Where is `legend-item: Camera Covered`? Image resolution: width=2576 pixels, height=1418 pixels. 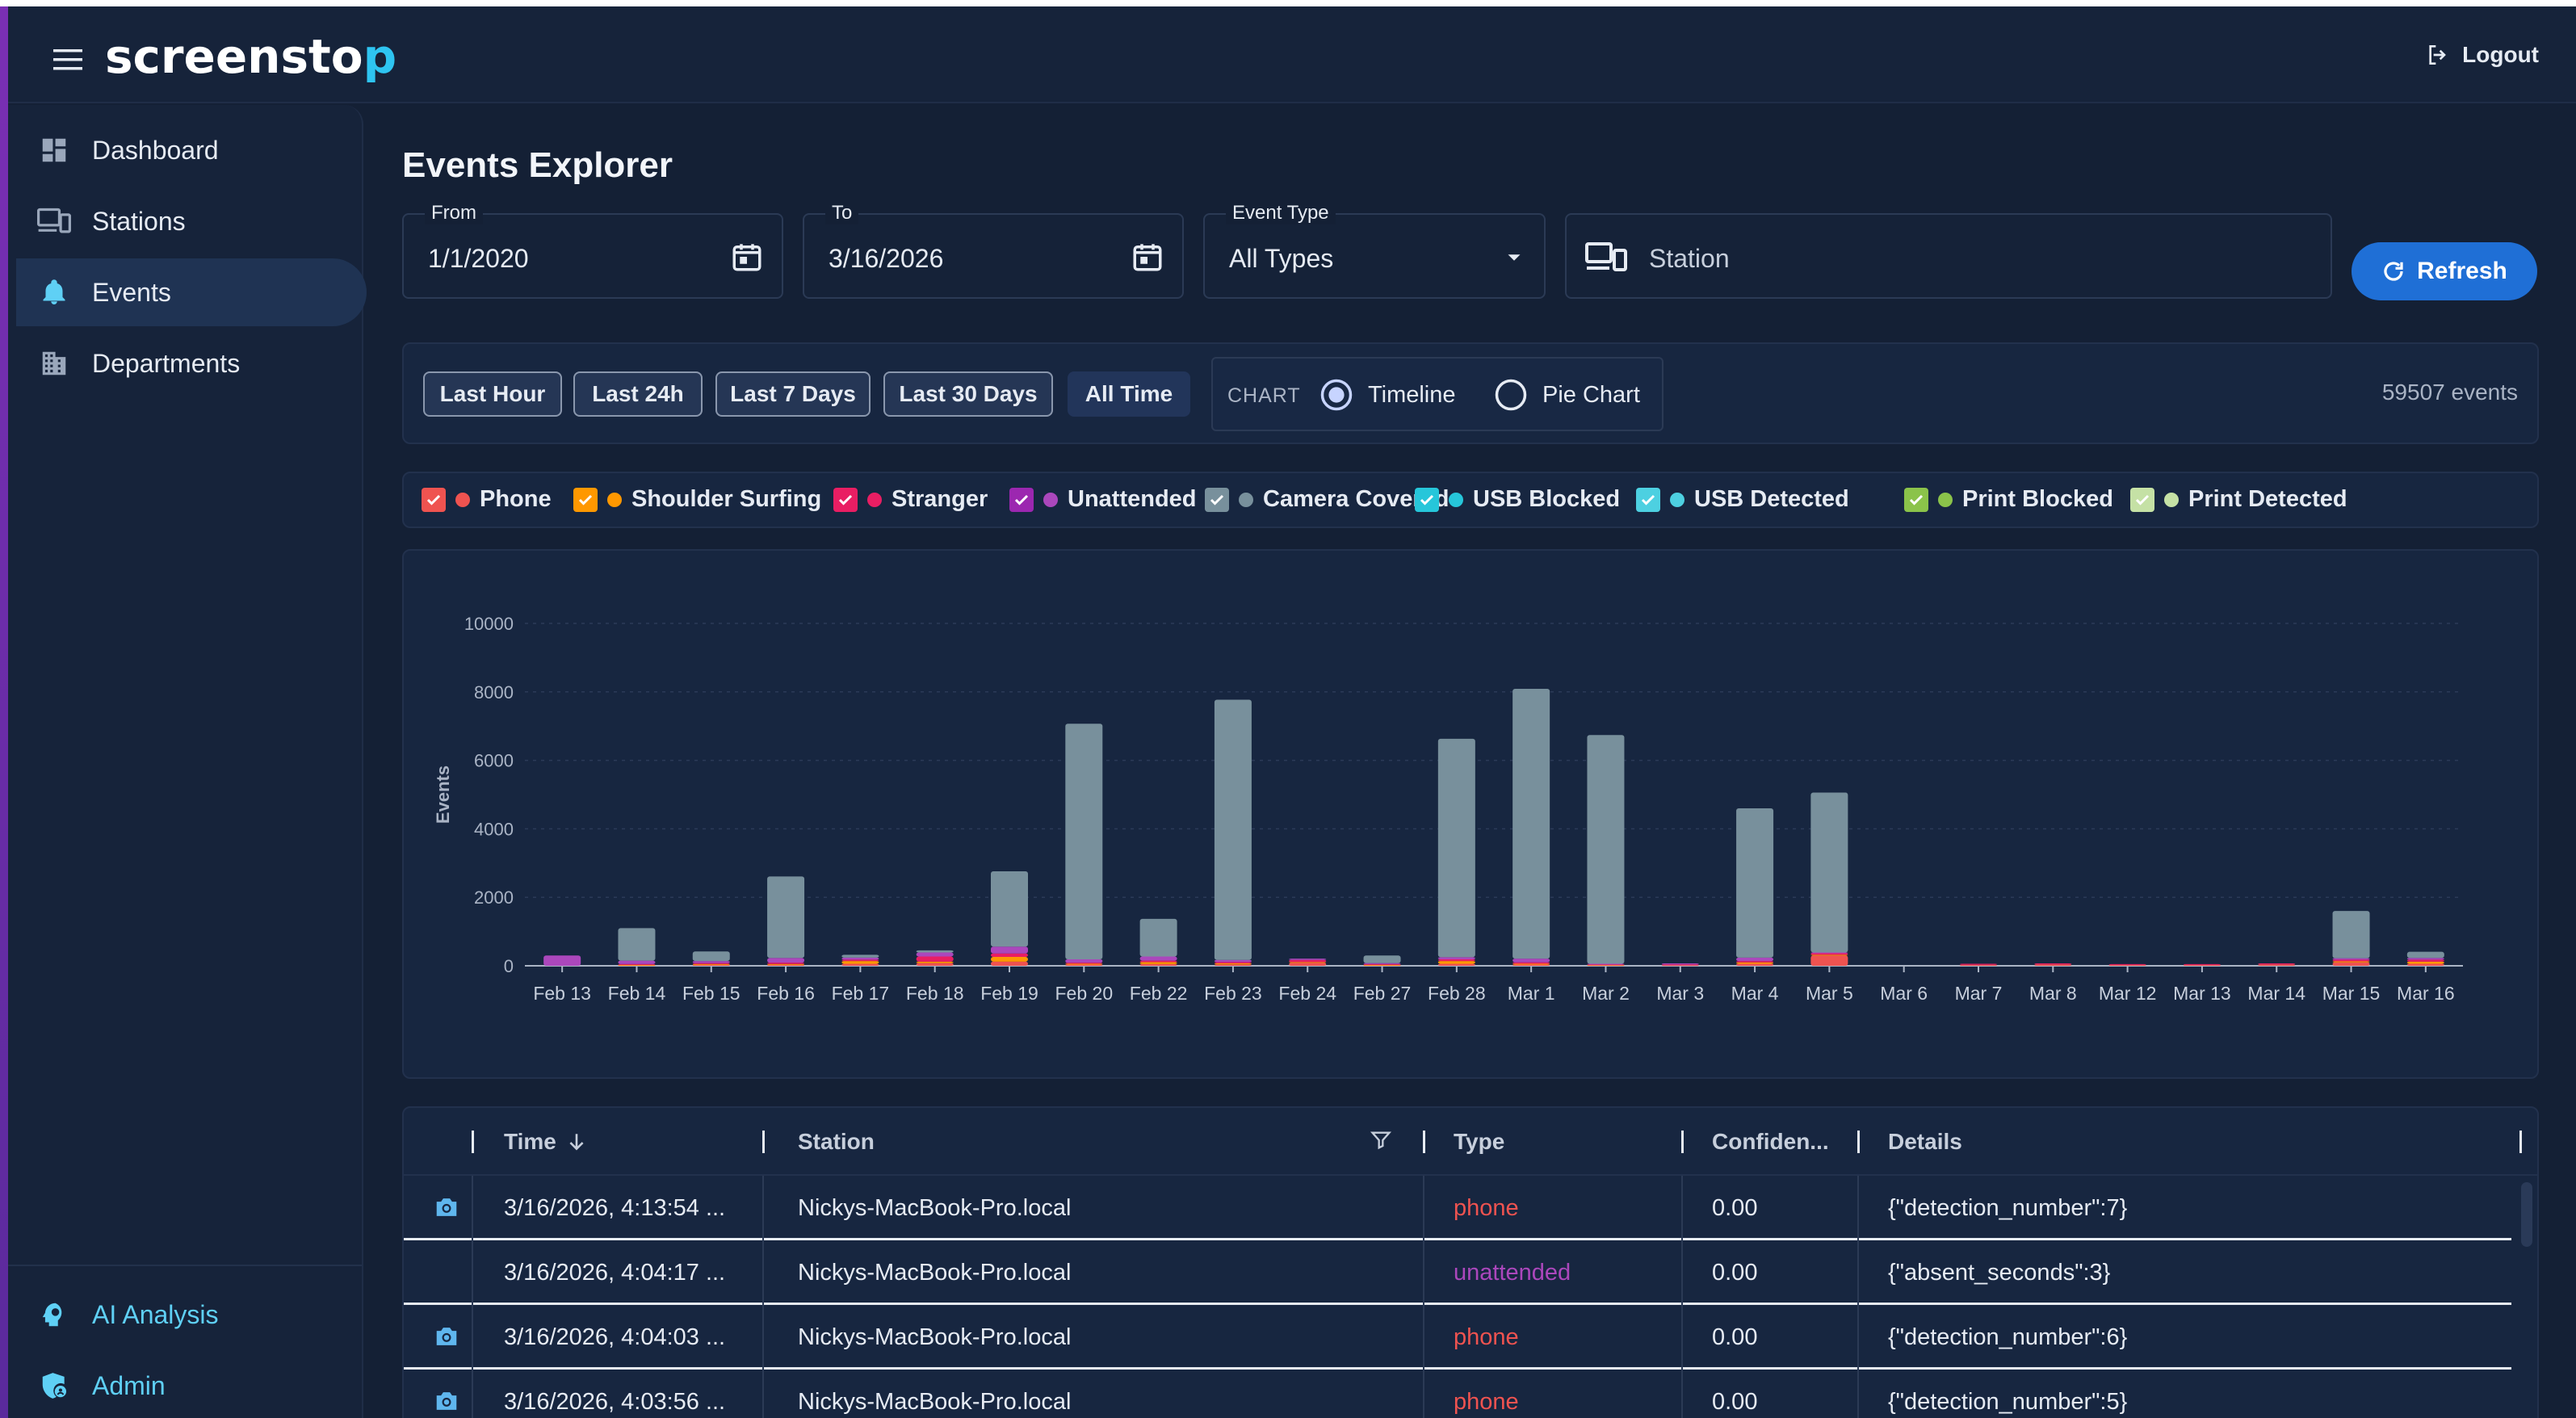
legend-item: Camera Covered is located at coordinates (1327, 499).